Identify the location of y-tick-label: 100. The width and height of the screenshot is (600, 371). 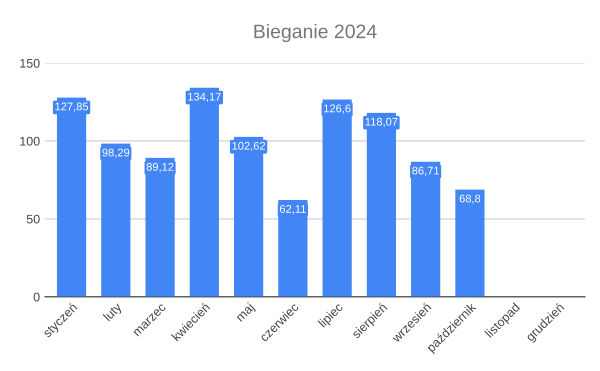
(30, 141).